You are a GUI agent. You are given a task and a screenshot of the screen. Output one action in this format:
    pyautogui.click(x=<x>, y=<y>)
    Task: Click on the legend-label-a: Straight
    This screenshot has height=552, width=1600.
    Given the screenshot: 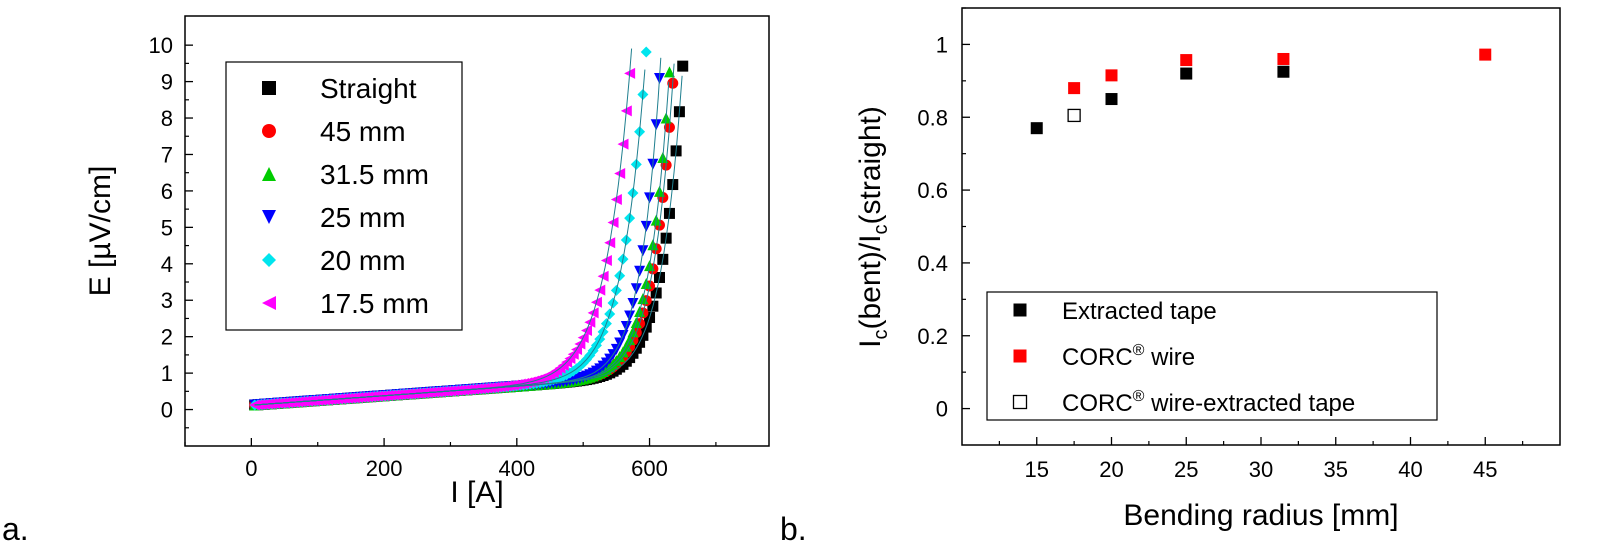 What is the action you would take?
    pyautogui.click(x=368, y=88)
    